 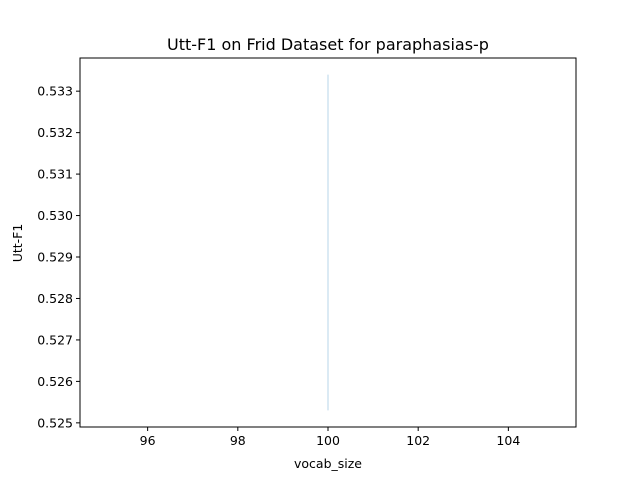 What do you see at coordinates (55, 298) in the screenshot?
I see `y-tick-label: 0.528` at bounding box center [55, 298].